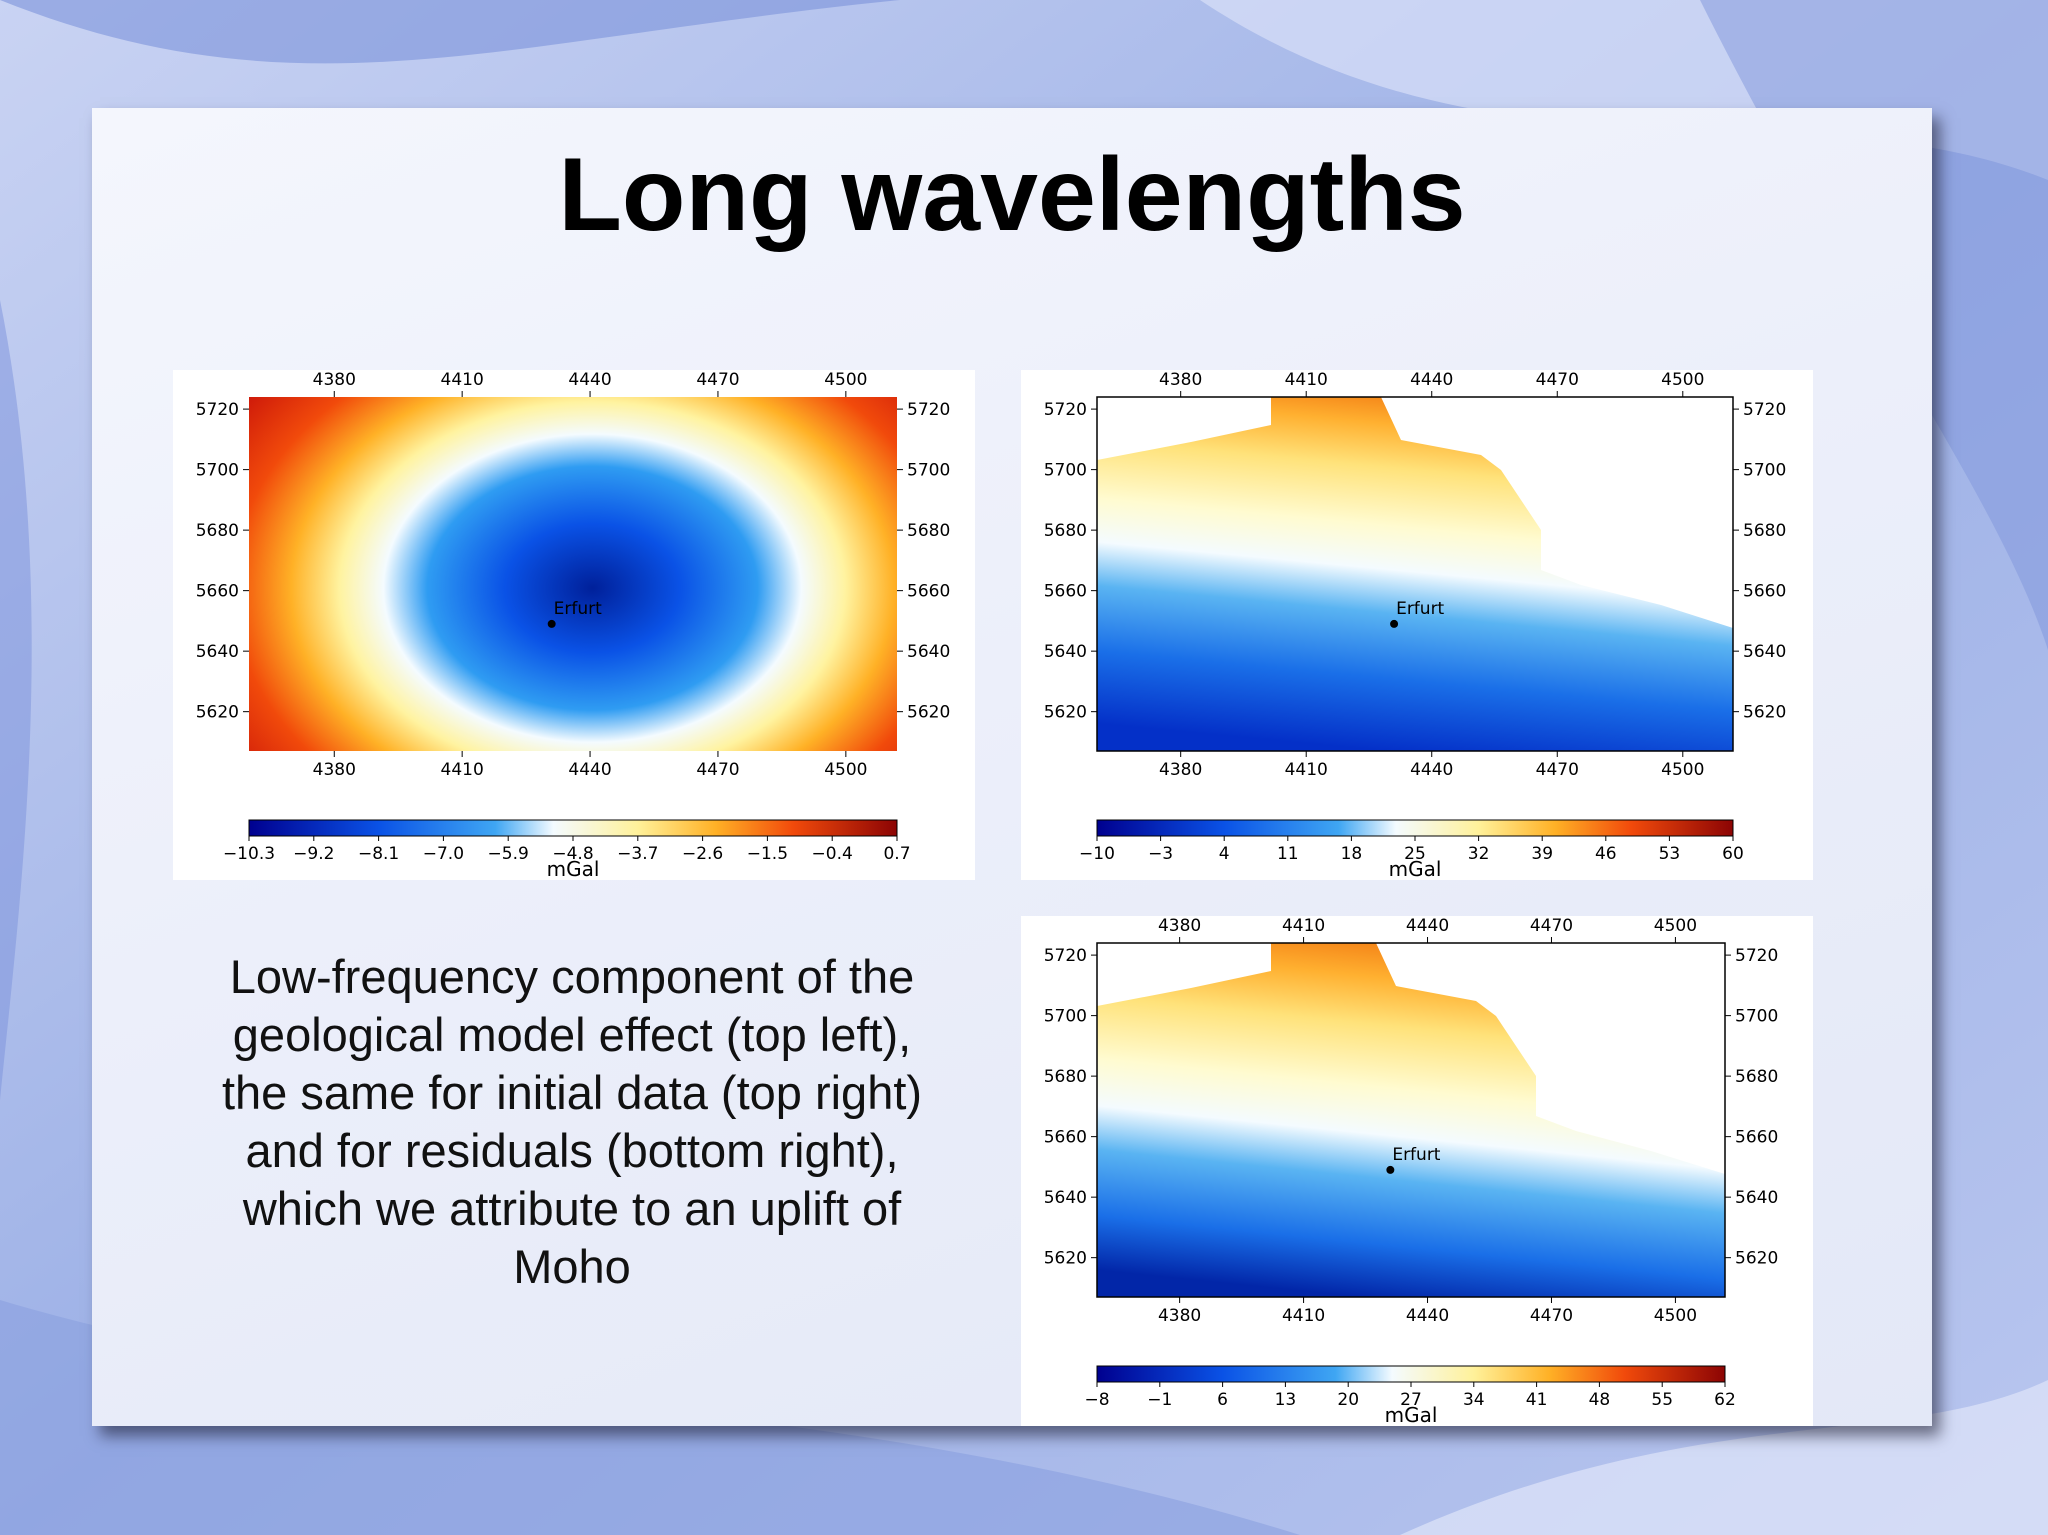  What do you see at coordinates (1725, 1400) in the screenshot?
I see `colorbar-tick-label: 62` at bounding box center [1725, 1400].